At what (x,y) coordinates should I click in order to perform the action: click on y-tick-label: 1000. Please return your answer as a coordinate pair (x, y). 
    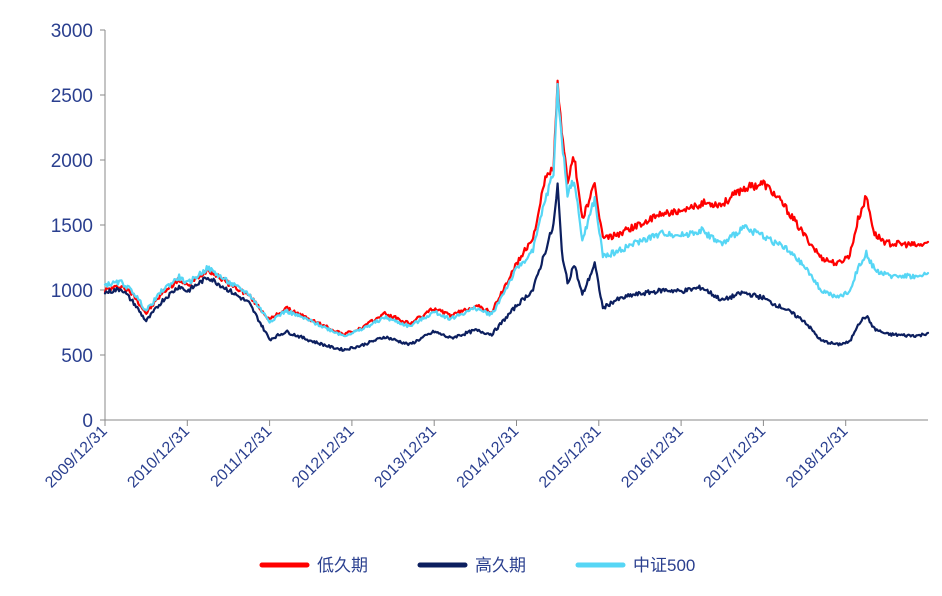
    Looking at the image, I should click on (72, 291).